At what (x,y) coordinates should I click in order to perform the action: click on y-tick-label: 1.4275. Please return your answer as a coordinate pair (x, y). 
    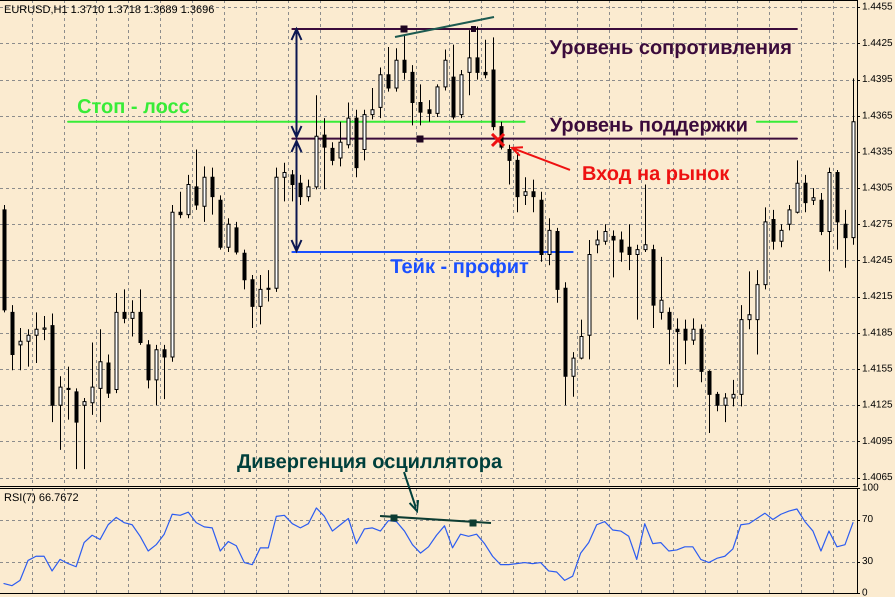
    Looking at the image, I should click on (878, 224).